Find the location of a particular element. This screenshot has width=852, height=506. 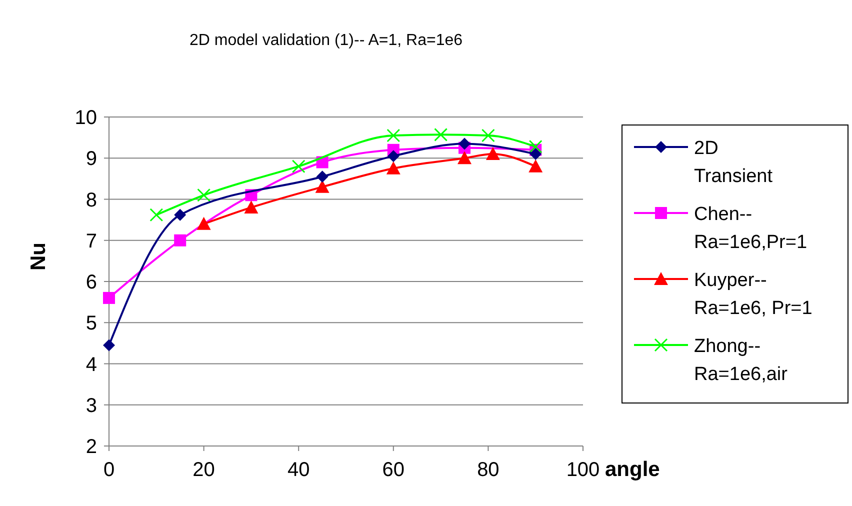

x-tick-label: 40 is located at coordinates (298, 470).